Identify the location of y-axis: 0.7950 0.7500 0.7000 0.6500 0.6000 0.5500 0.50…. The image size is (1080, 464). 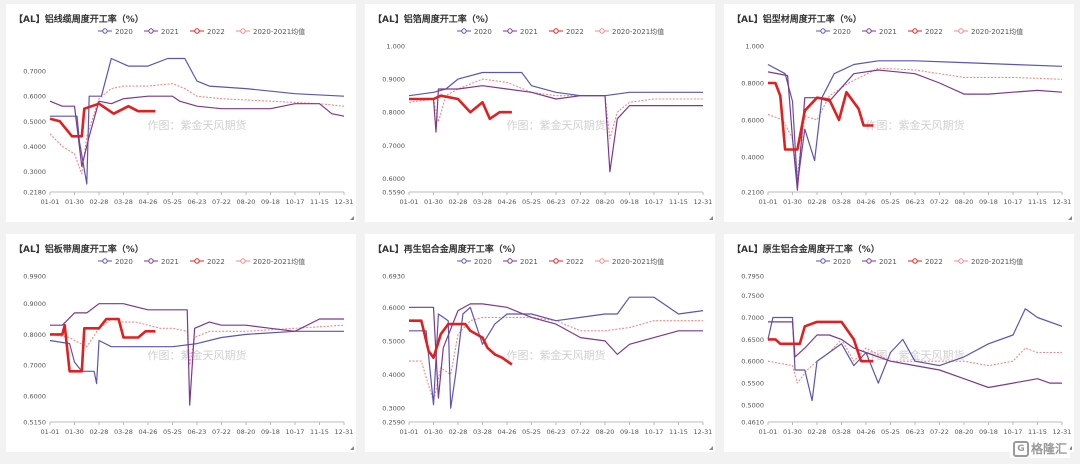
(752, 350).